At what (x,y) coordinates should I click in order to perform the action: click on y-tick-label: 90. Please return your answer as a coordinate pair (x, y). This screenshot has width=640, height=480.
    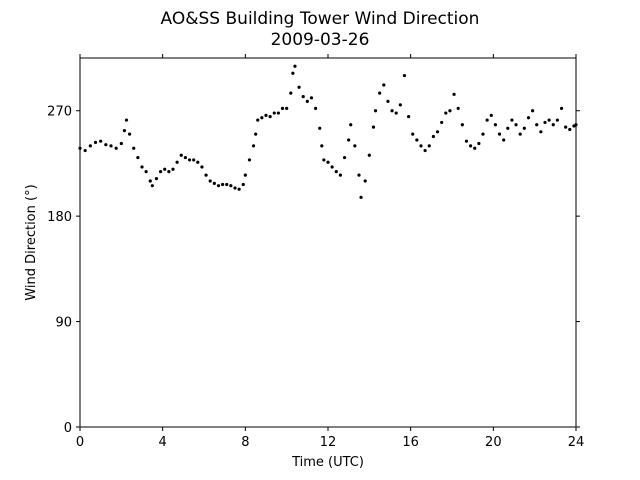
    Looking at the image, I should click on (63, 323).